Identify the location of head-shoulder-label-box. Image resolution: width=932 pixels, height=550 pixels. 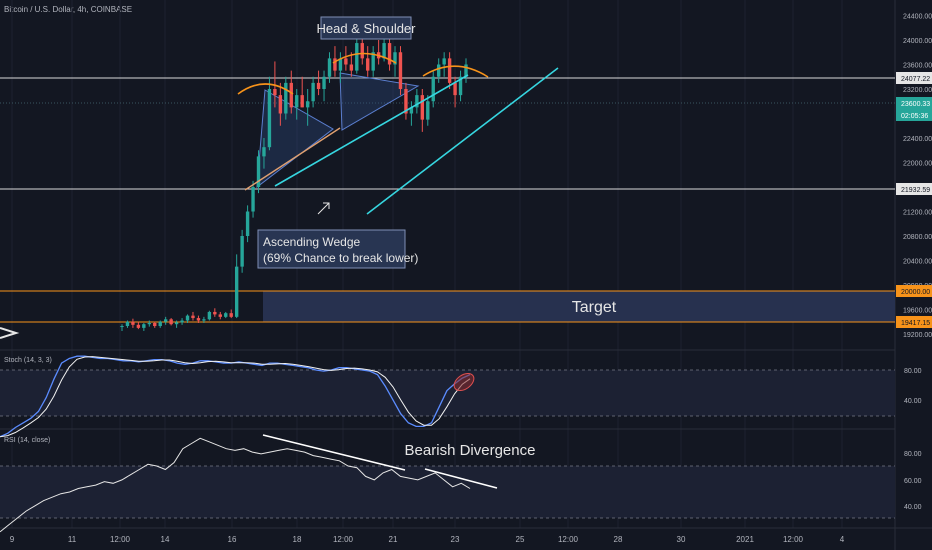
(366, 28).